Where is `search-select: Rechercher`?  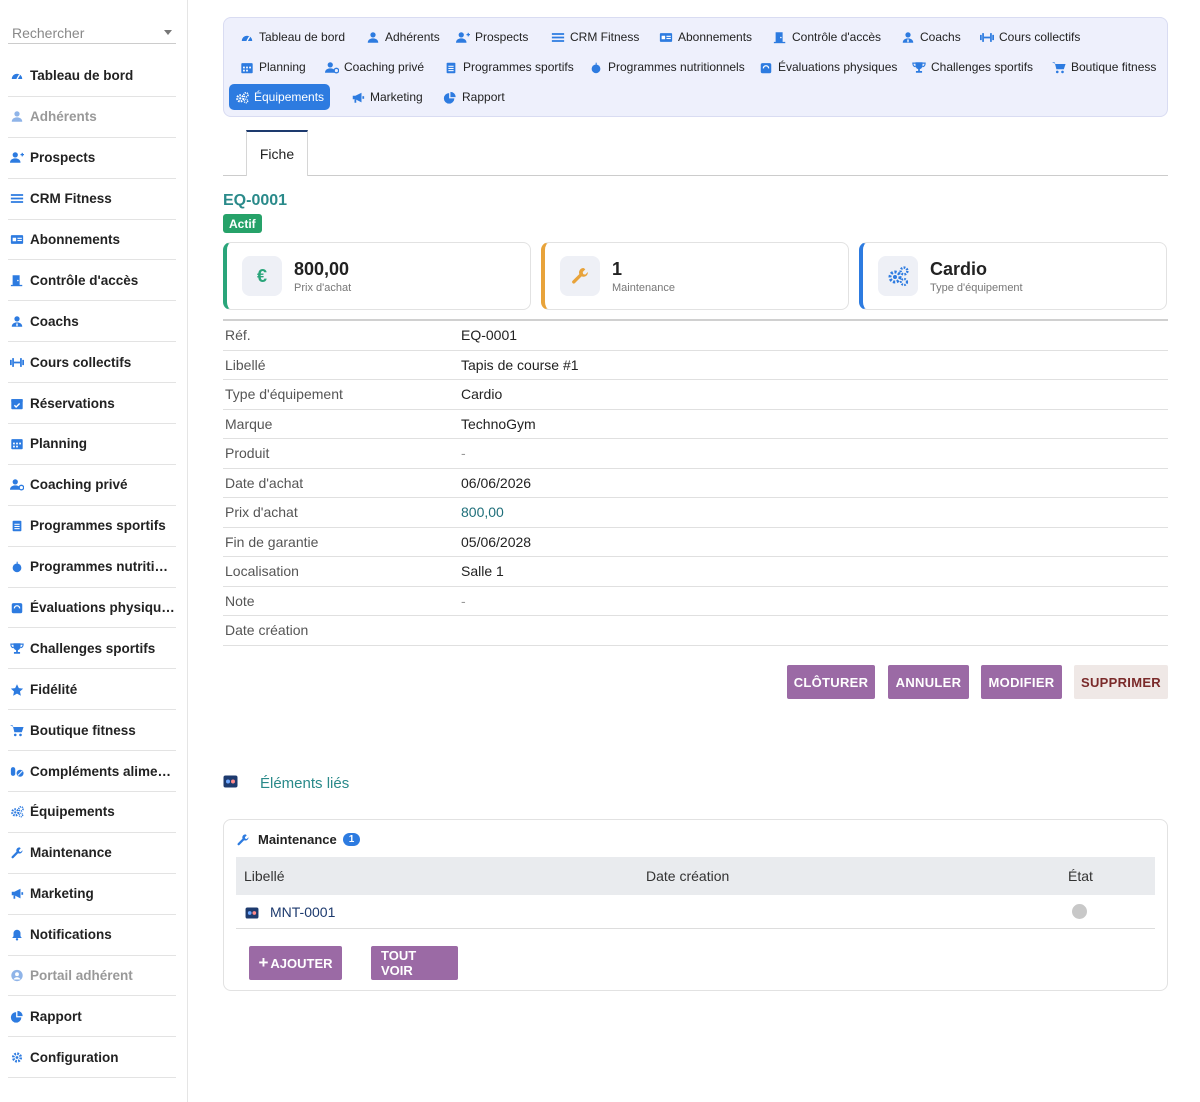
search-select: Rechercher is located at coordinates (92, 33).